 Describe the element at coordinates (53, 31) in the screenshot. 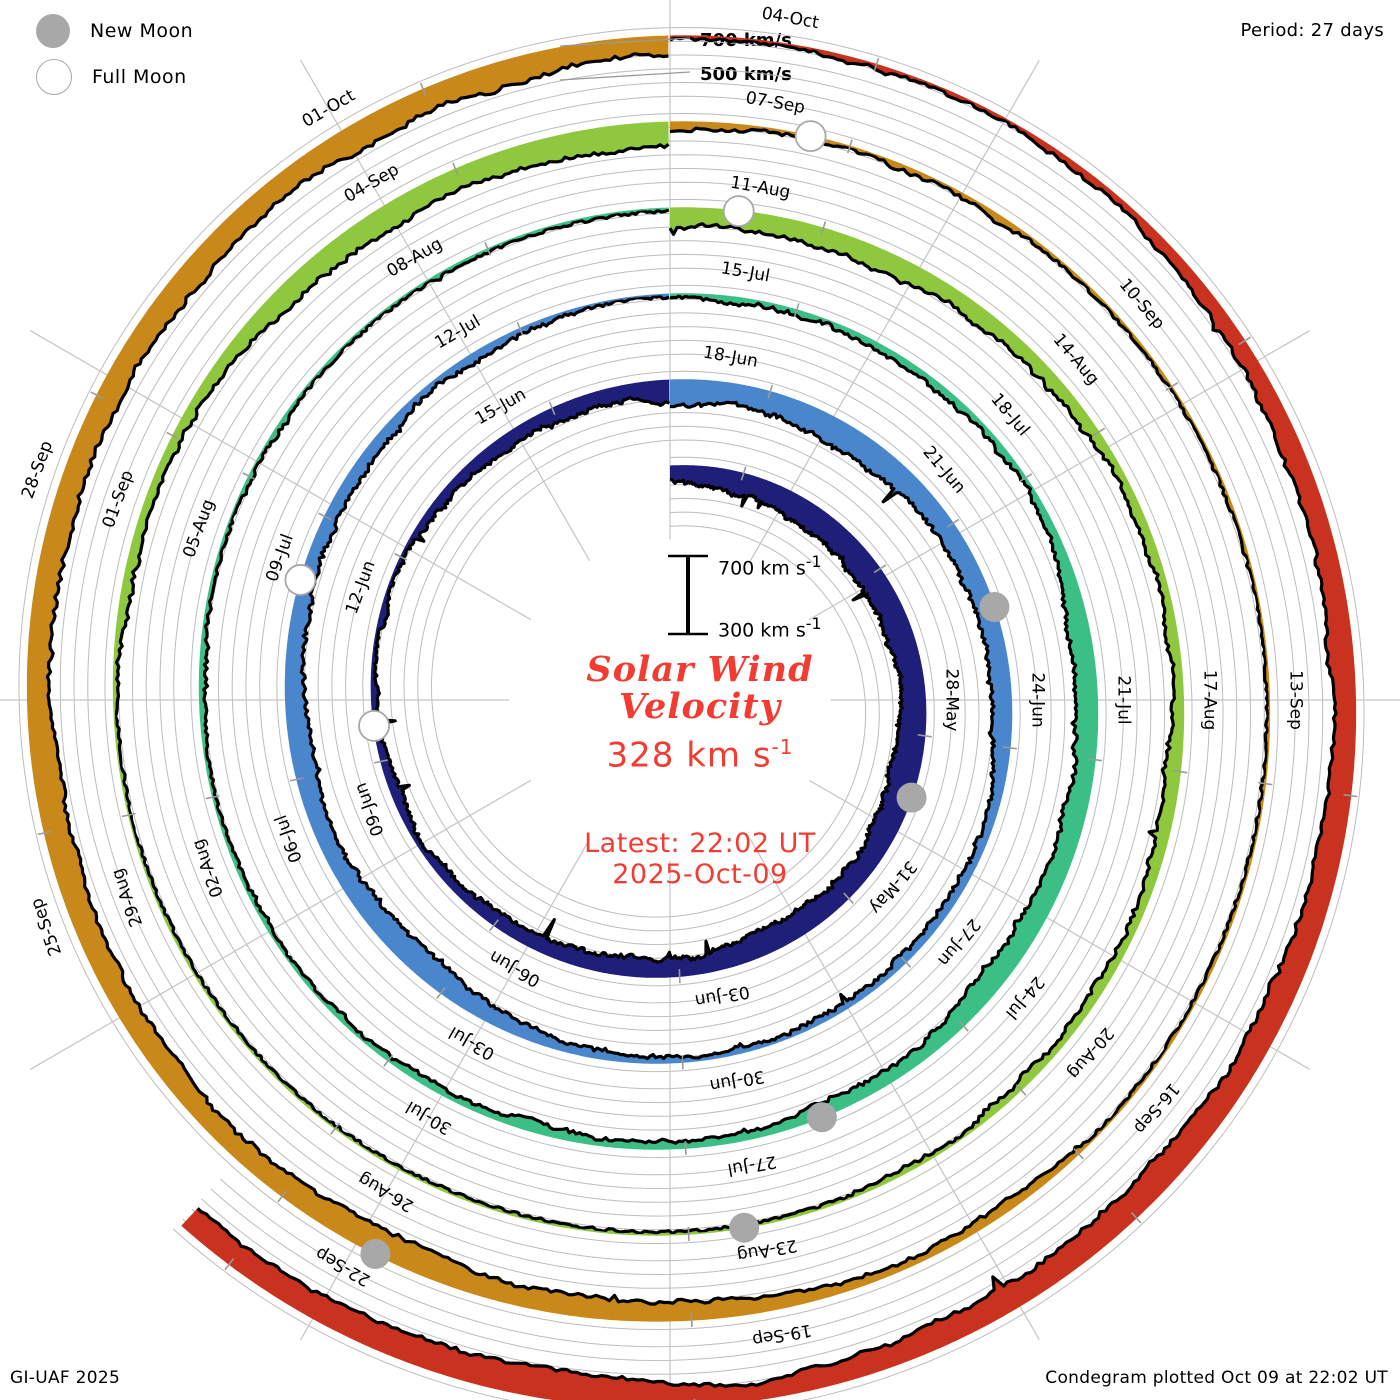

I see `new-moon-icon` at that location.